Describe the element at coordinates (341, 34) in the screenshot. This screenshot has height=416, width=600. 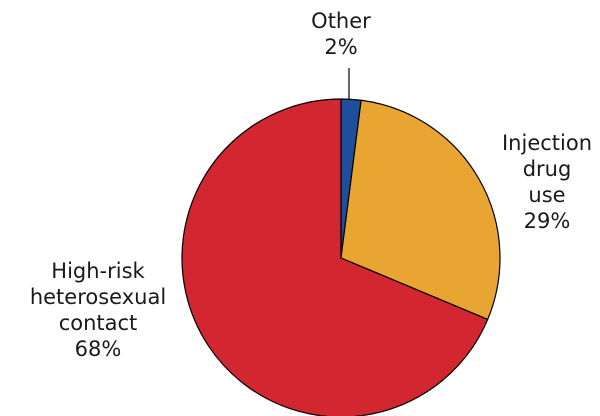
I see `label-other: Other 2%` at that location.